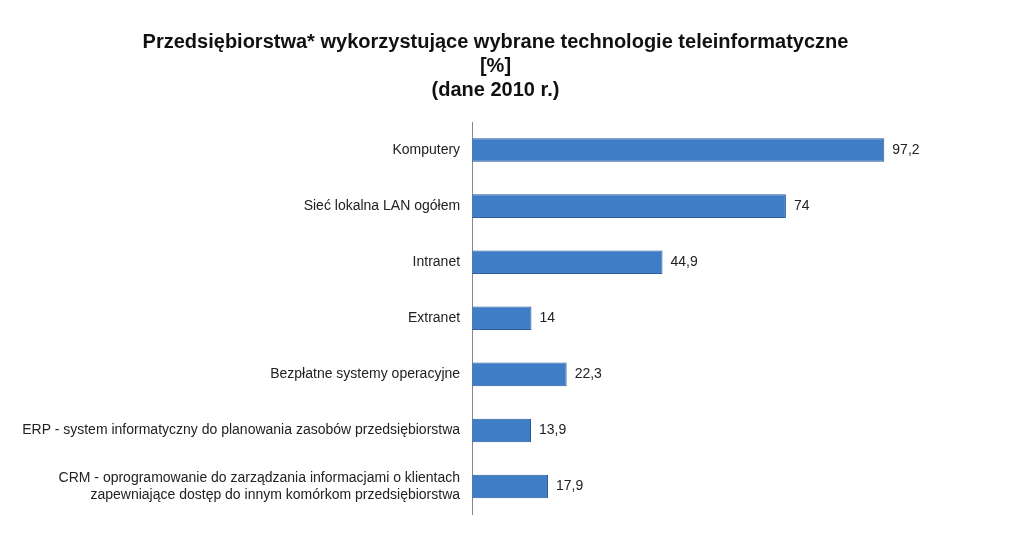 The image size is (1021, 535). I want to click on data-label: 17,9, so click(569, 485).